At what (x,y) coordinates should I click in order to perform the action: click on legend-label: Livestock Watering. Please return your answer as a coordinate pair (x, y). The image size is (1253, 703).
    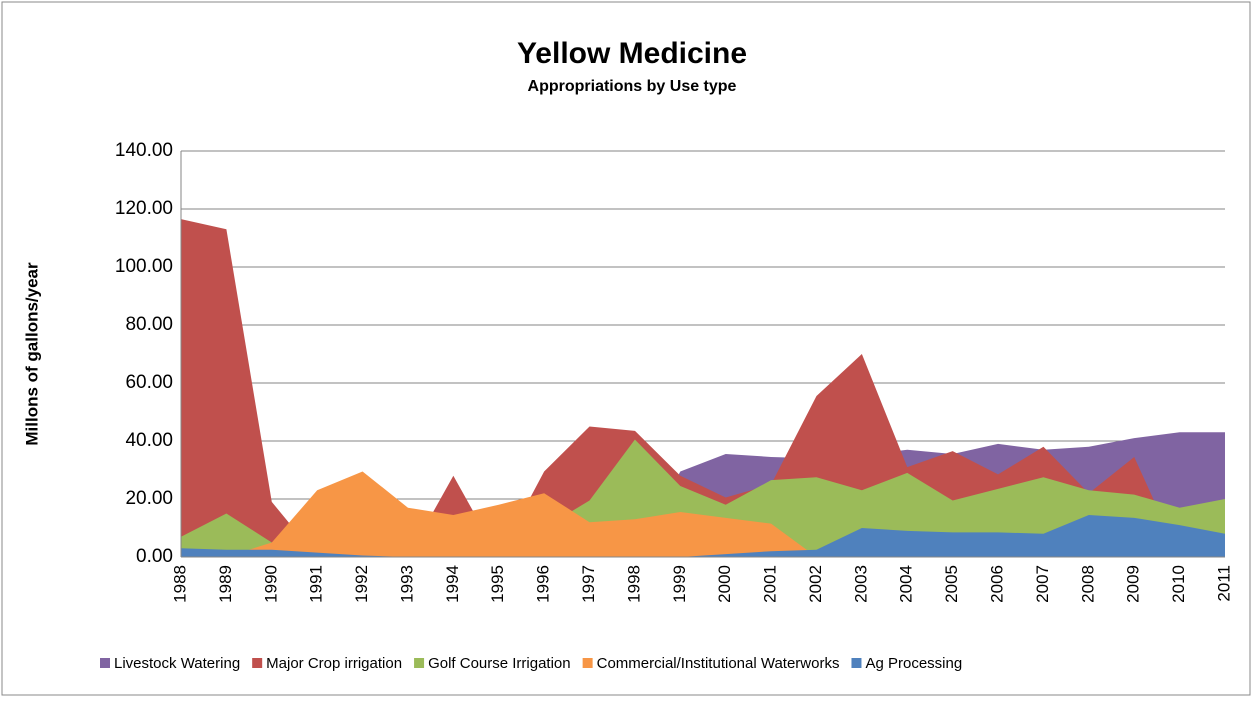
    Looking at the image, I should click on (177, 663).